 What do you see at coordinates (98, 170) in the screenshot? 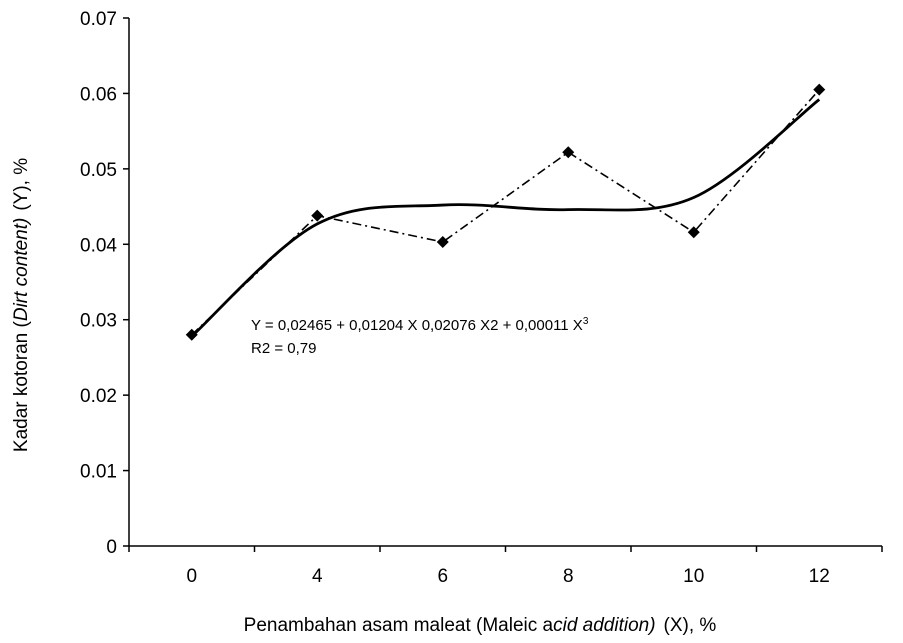
I see `y-tick-label: 0.05` at bounding box center [98, 170].